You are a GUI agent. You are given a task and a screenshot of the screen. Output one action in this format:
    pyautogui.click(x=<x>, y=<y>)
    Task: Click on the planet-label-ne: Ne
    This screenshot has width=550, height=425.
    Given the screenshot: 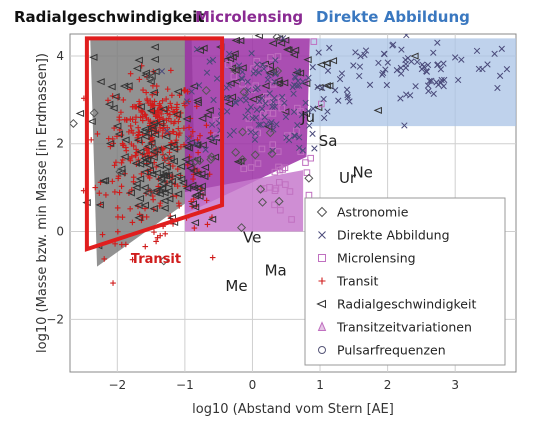 What is the action you would take?
    pyautogui.click(x=362, y=173)
    